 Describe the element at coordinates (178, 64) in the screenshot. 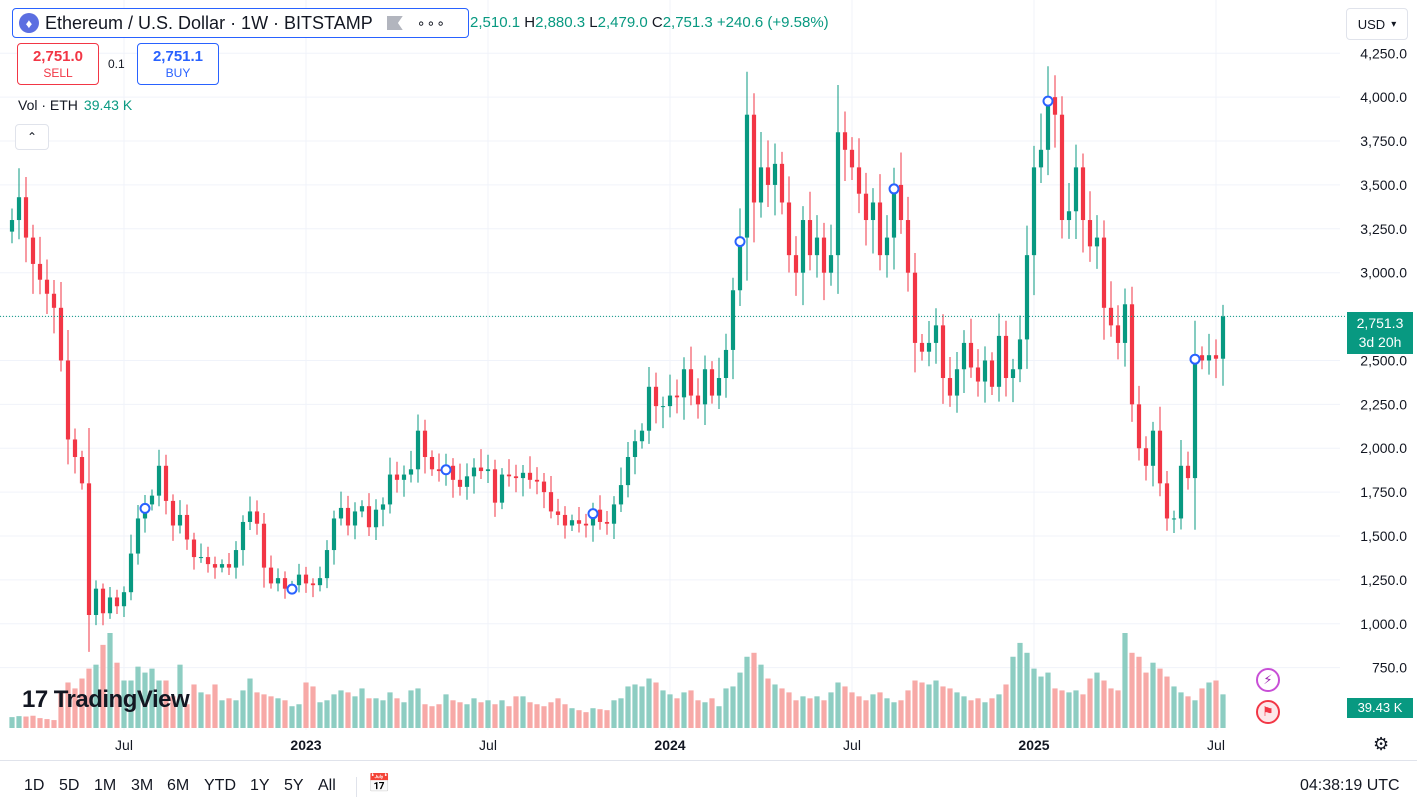

I see `buy-button: 2,751.1 BUY` at that location.